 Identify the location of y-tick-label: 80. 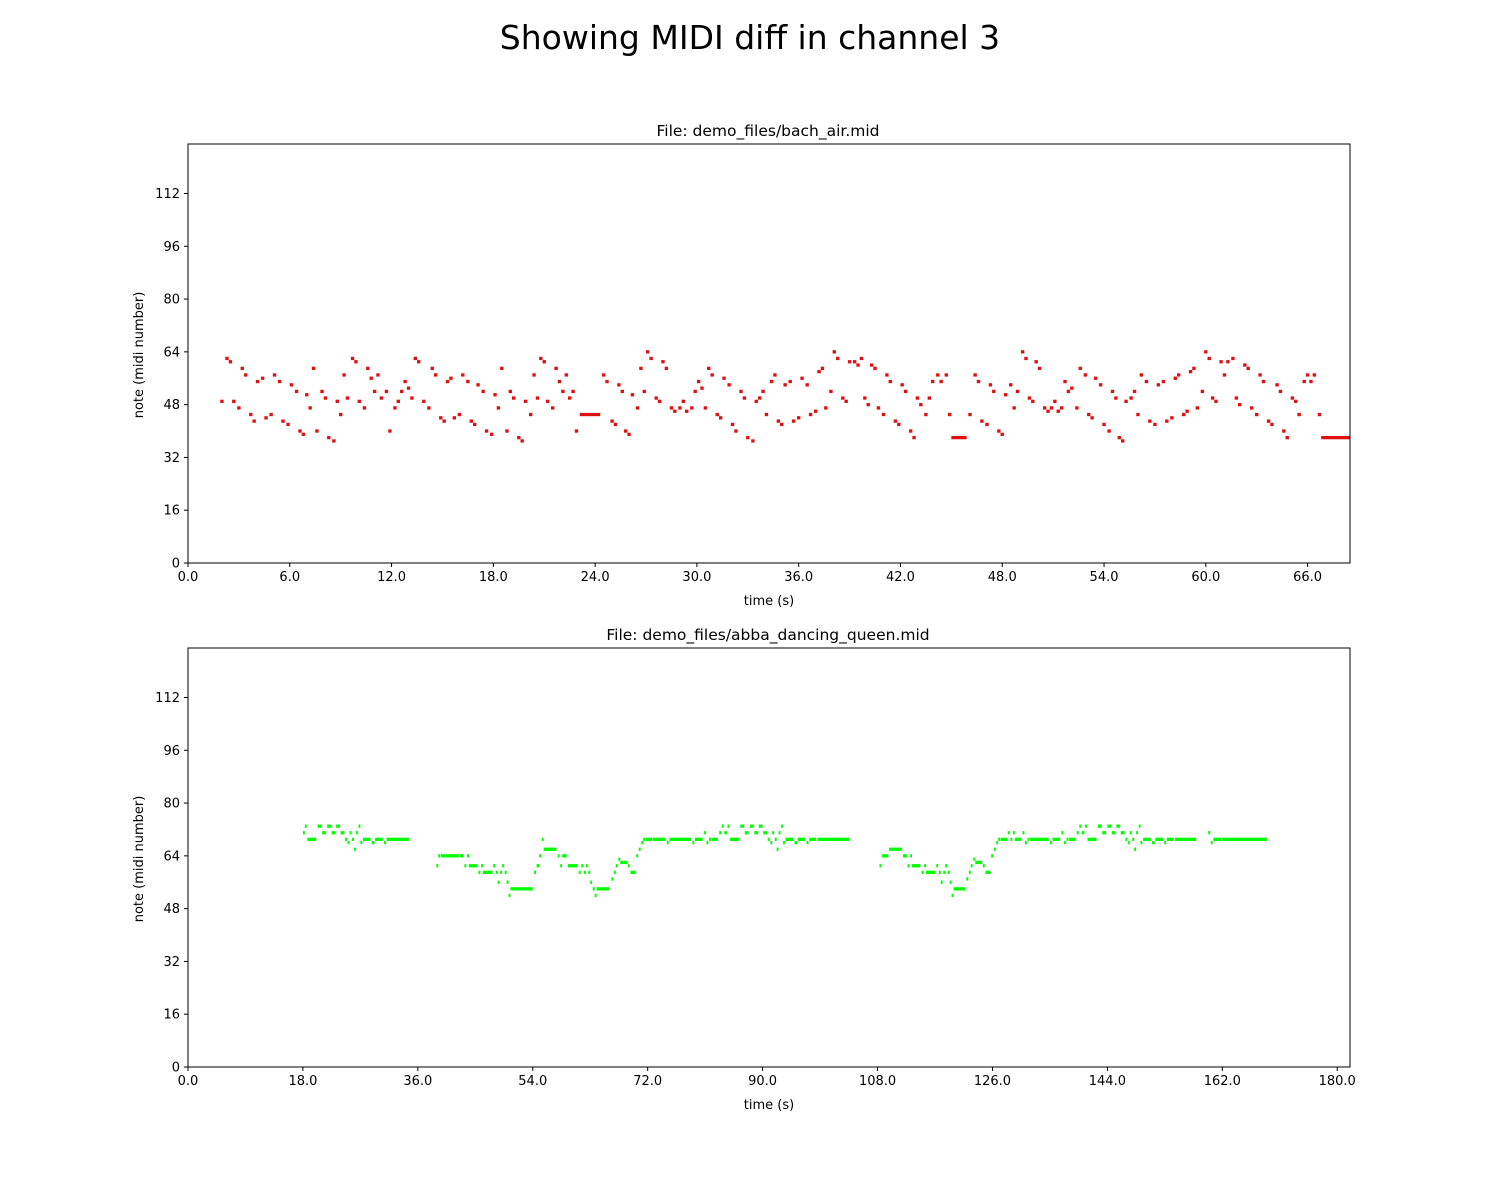
(171, 300).